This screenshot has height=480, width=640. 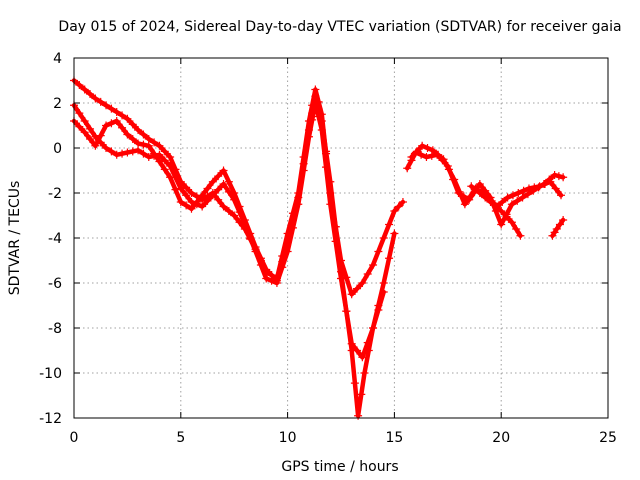 What do you see at coordinates (501, 438) in the screenshot?
I see `x-tick-label: 20` at bounding box center [501, 438].